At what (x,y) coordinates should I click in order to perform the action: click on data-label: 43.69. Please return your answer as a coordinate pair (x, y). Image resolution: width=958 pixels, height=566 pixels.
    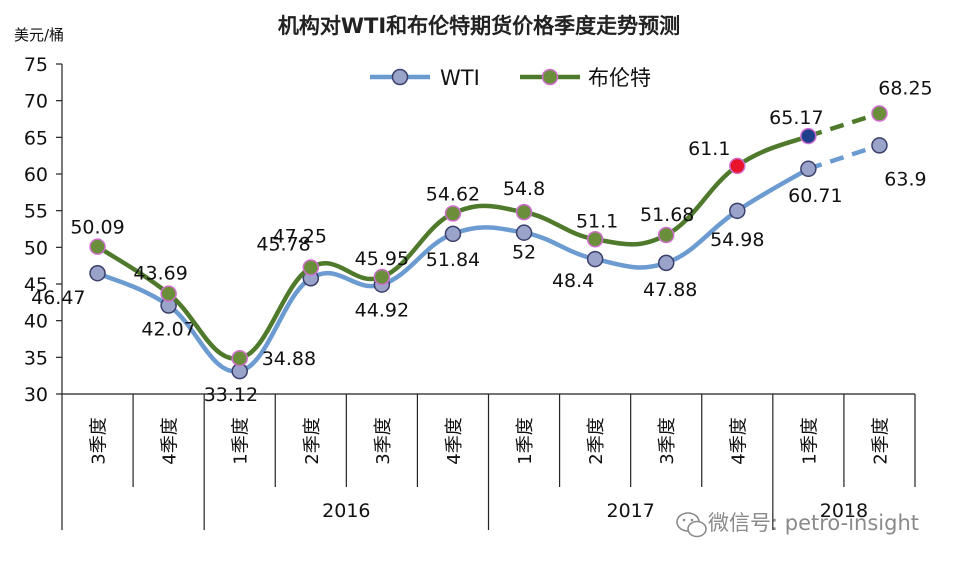
    Looking at the image, I should click on (160, 274).